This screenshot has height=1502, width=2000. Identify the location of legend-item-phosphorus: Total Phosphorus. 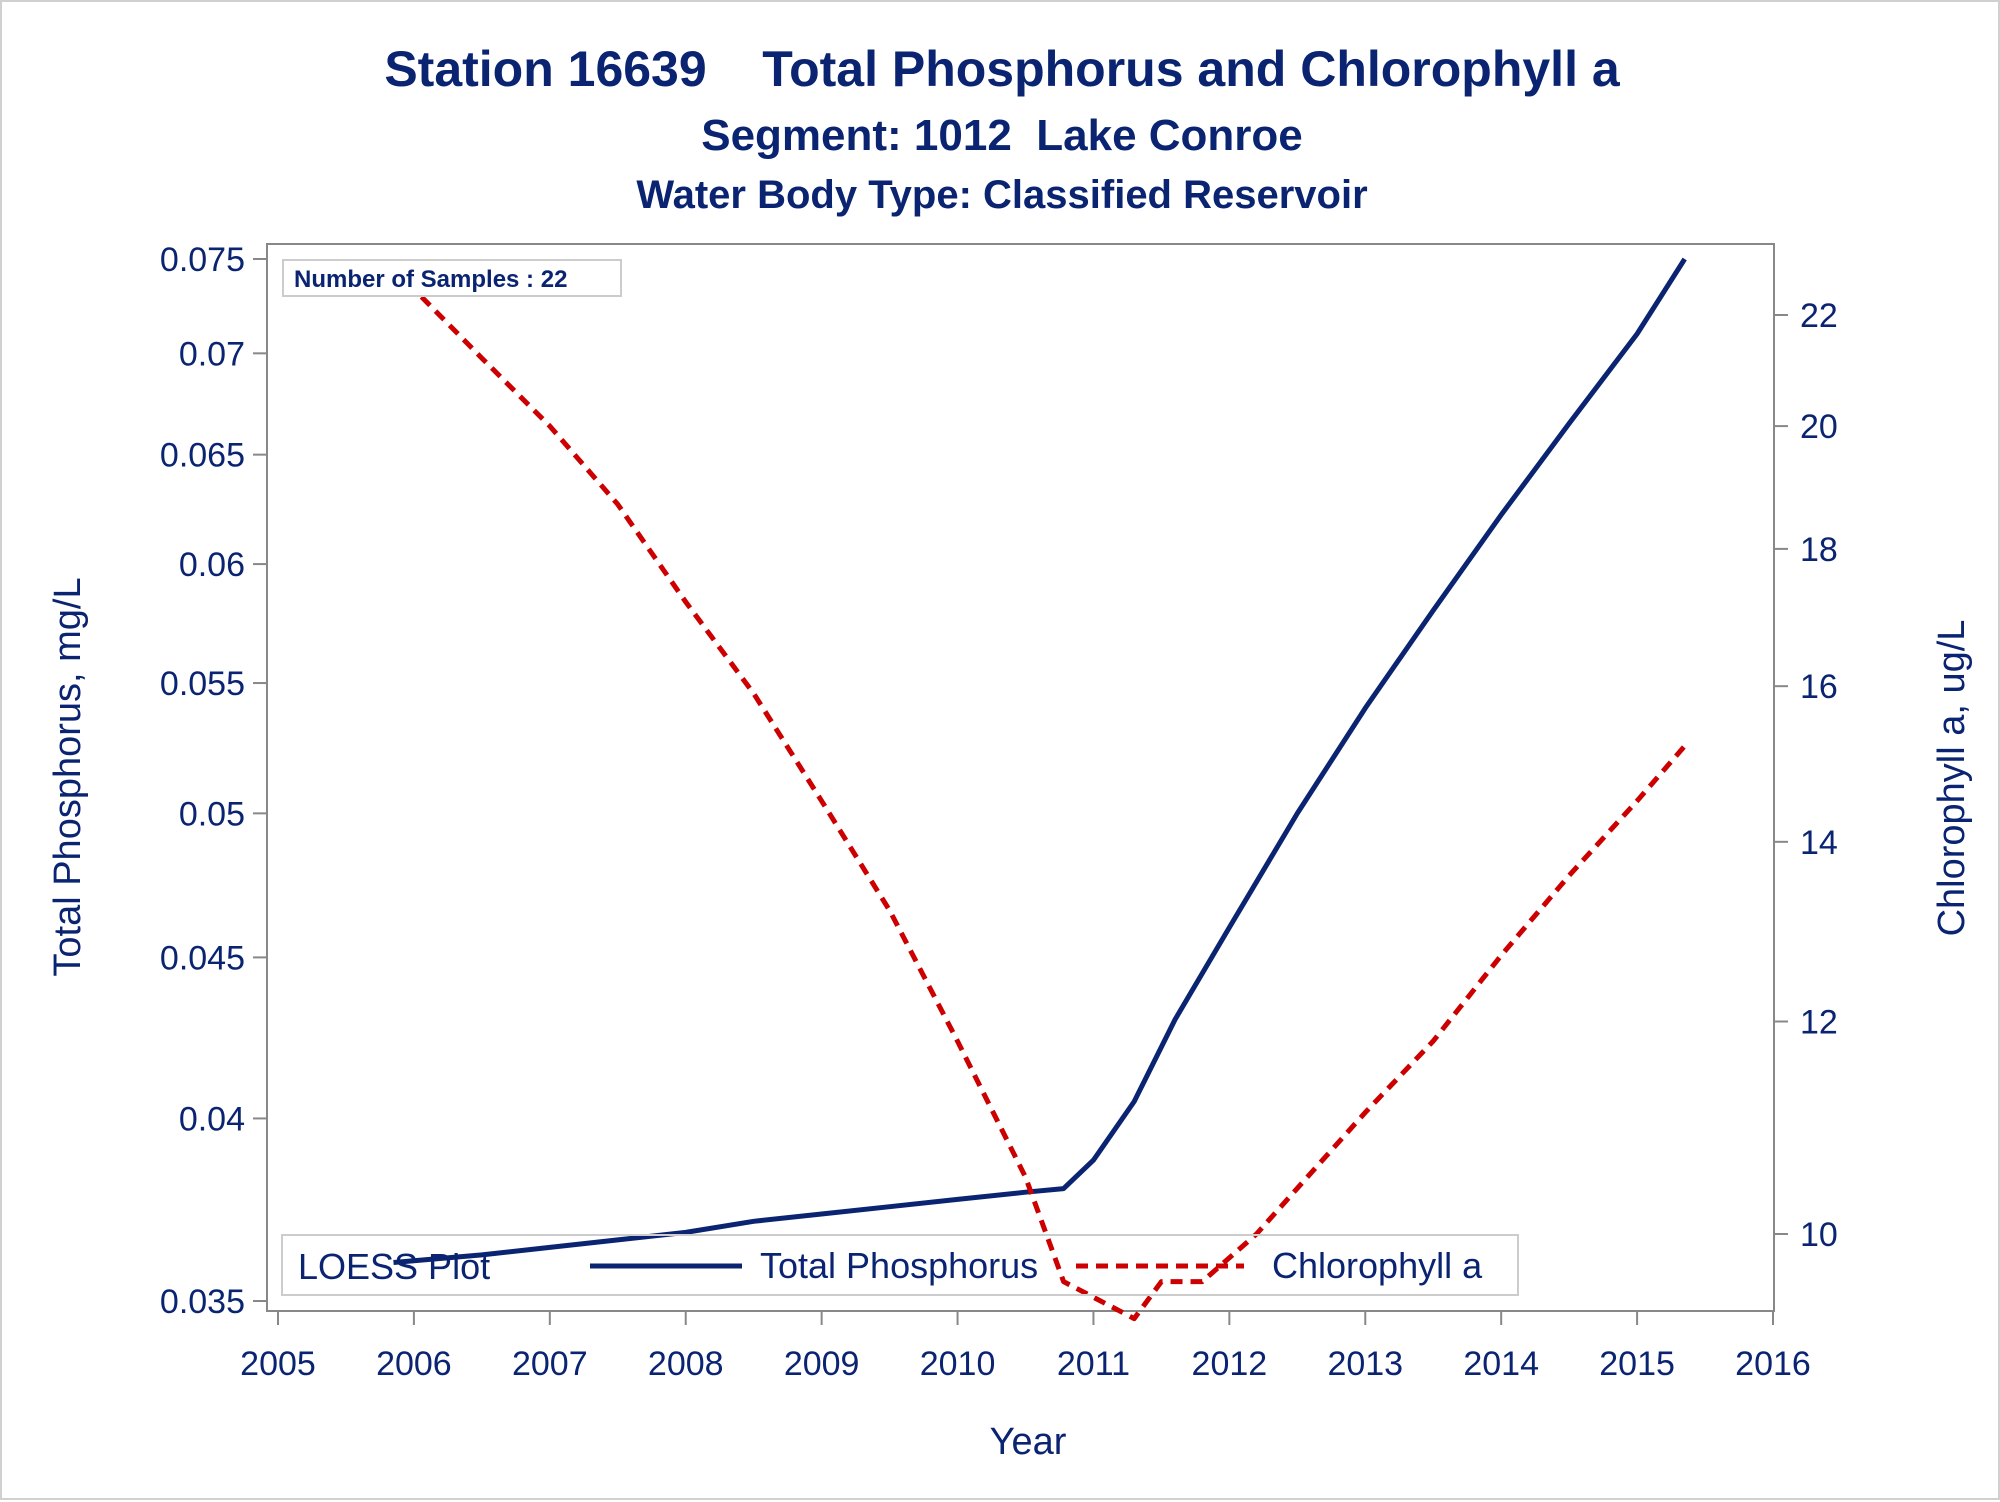
(899, 1265).